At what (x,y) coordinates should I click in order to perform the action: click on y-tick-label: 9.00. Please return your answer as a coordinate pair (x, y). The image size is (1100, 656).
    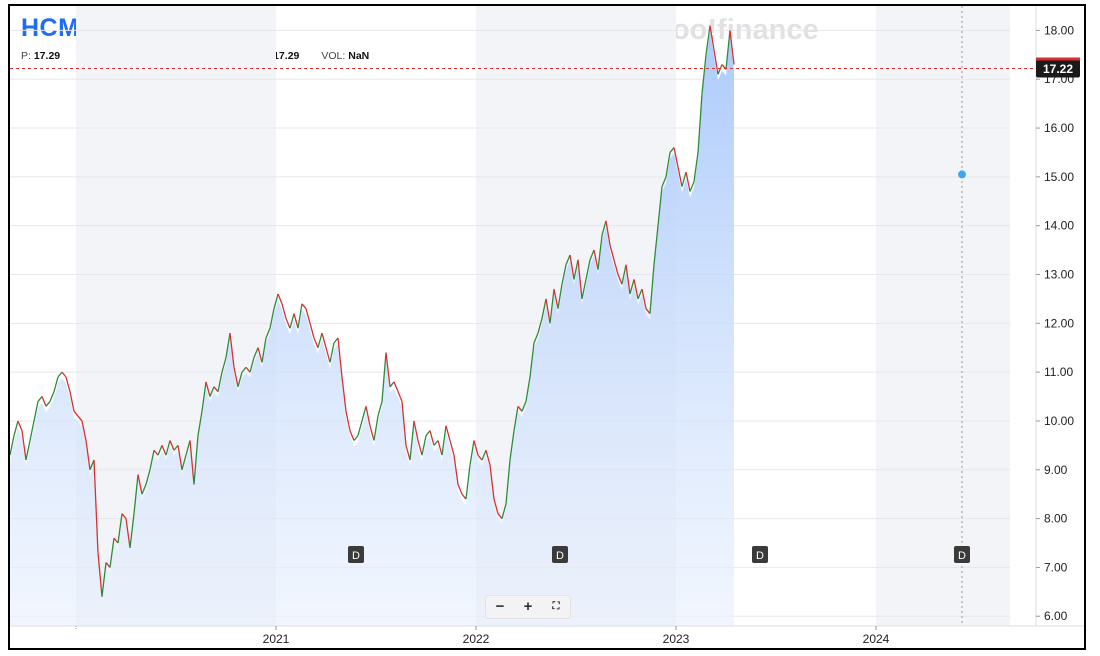
    Looking at the image, I should click on (1056, 470).